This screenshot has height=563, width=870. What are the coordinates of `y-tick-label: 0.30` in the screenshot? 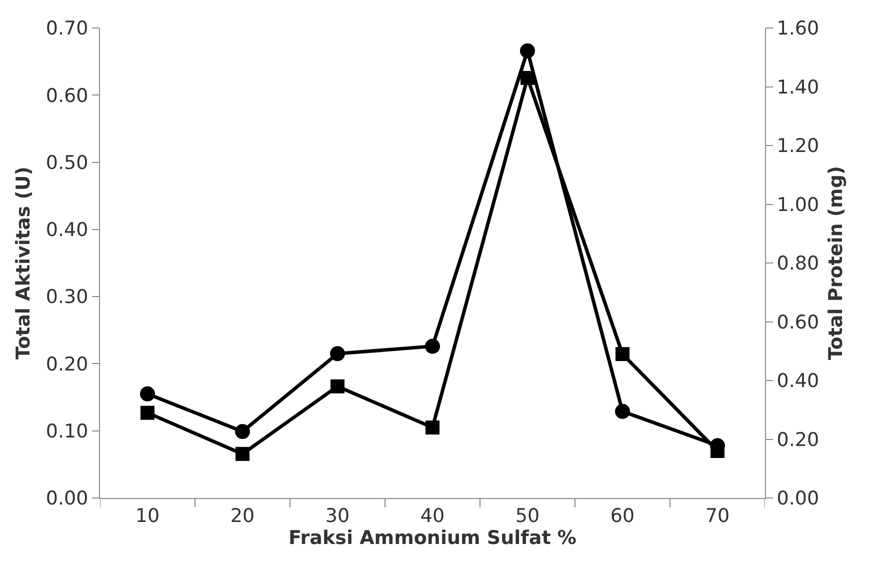 It's located at (67, 297).